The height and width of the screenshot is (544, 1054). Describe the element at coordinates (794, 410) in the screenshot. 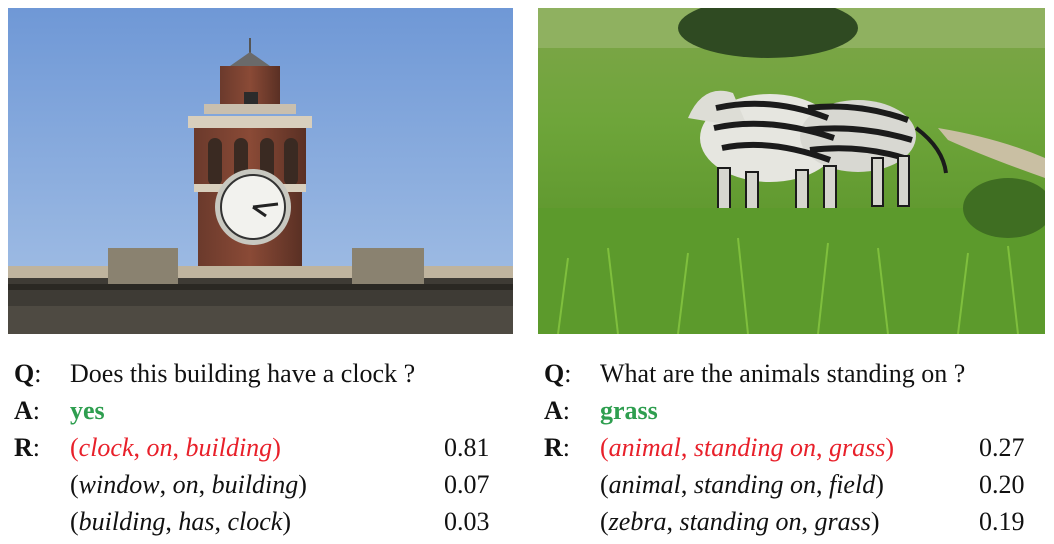

I see `answer-row: A: grass` at that location.